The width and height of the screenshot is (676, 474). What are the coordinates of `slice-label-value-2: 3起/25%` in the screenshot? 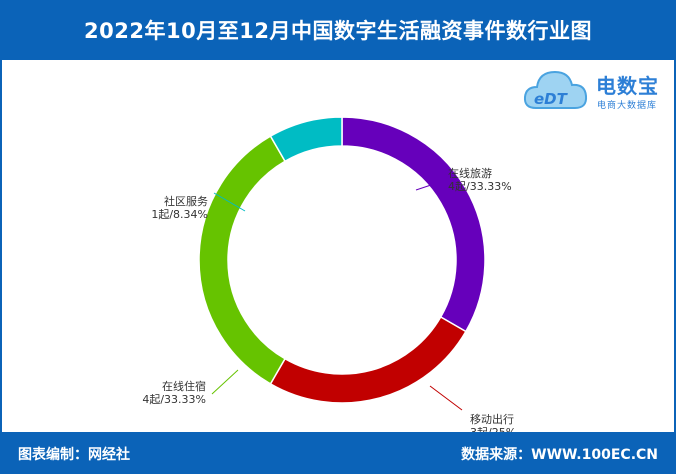 It's located at (493, 429).